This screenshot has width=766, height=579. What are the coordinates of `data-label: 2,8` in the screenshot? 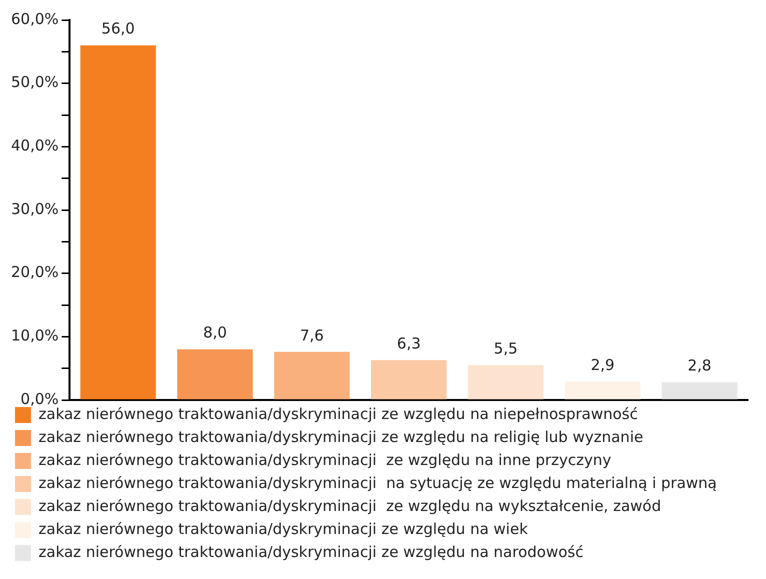 It's located at (700, 365).